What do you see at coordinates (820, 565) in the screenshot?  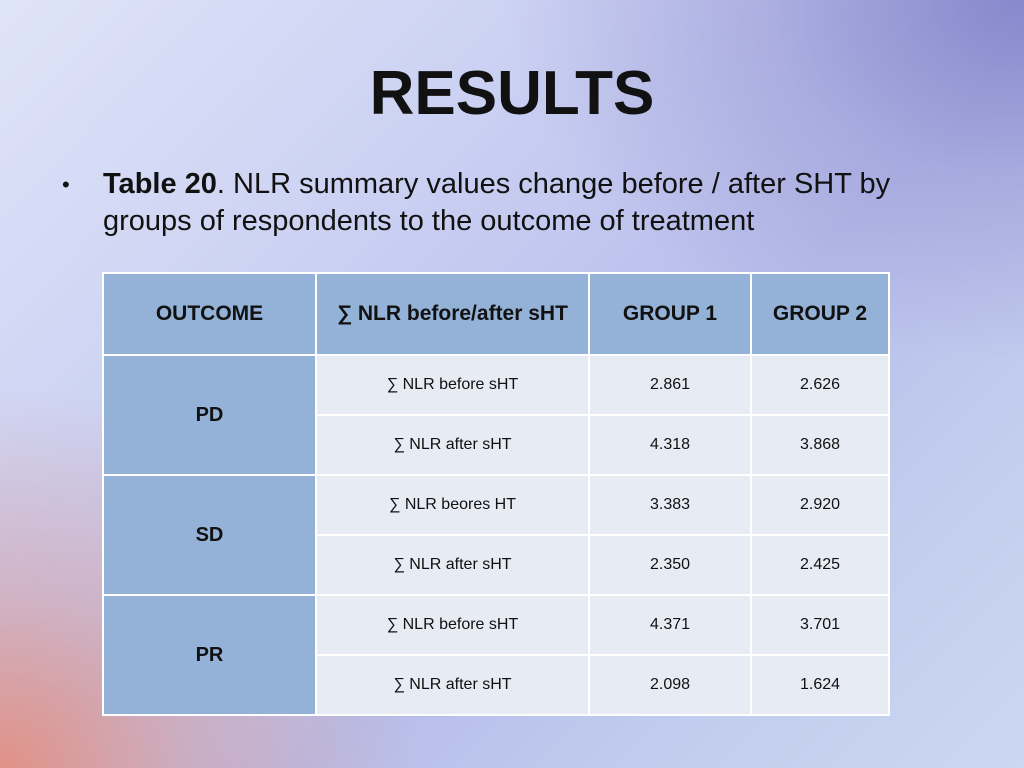 I see `group2-value: 2.425` at bounding box center [820, 565].